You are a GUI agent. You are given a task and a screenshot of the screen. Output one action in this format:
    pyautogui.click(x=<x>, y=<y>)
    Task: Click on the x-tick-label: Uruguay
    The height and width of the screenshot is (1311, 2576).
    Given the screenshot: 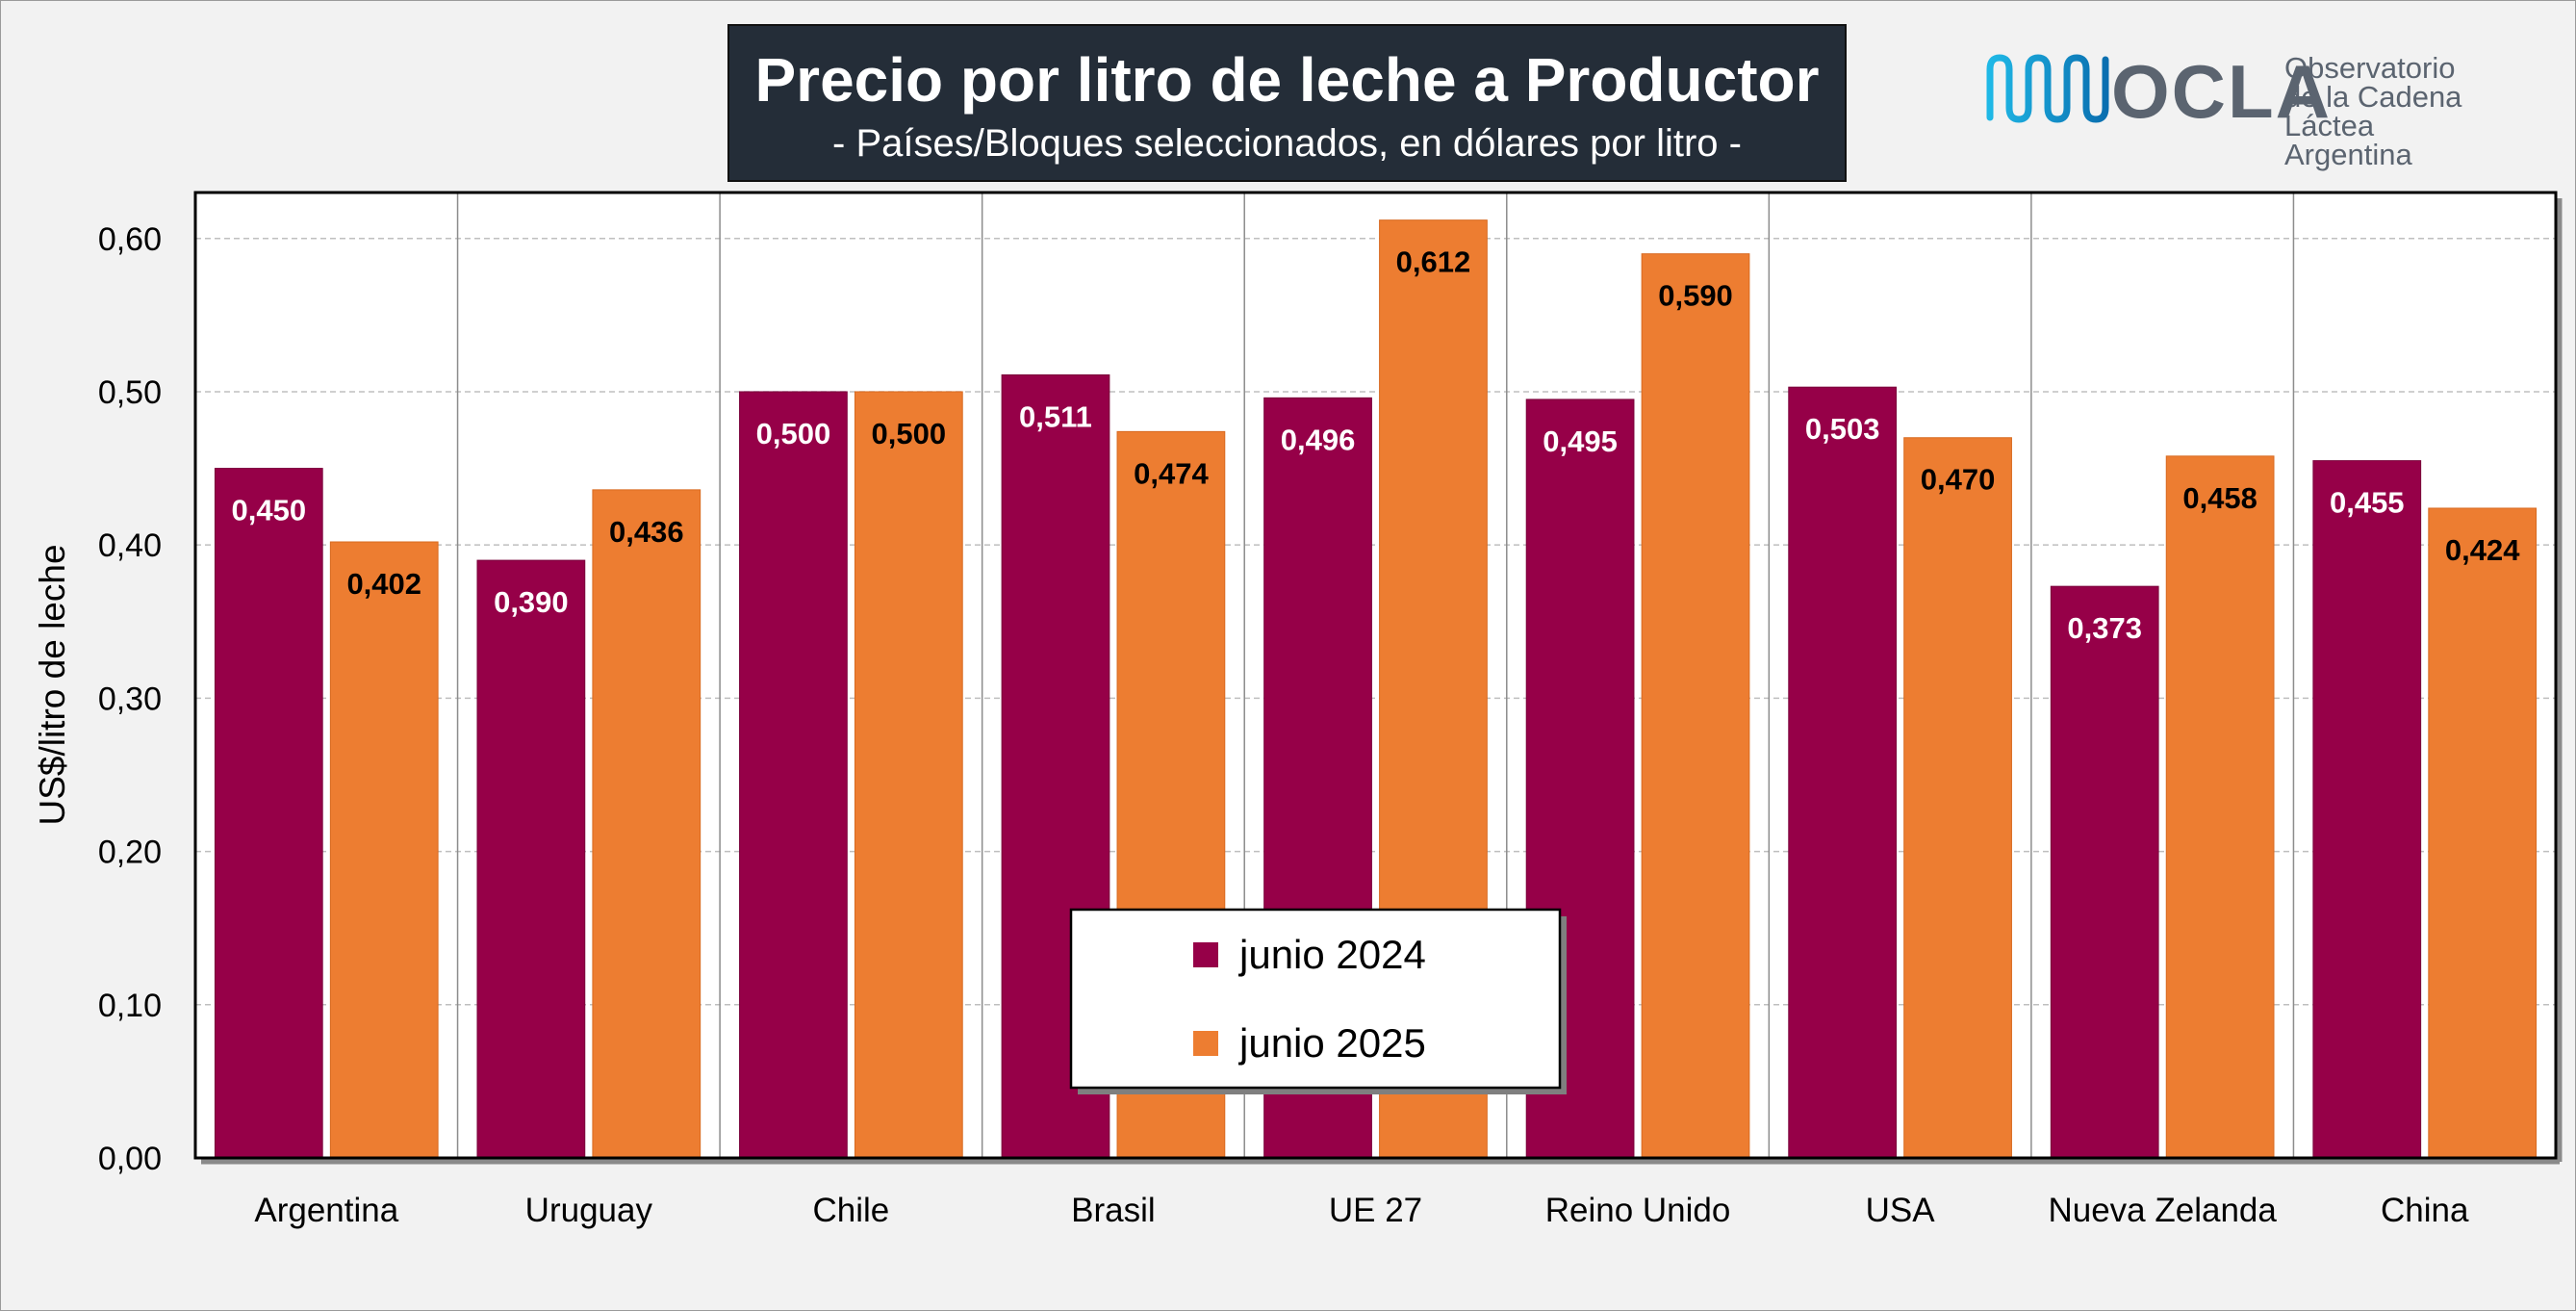 What is the action you would take?
    pyautogui.click(x=589, y=1210)
    